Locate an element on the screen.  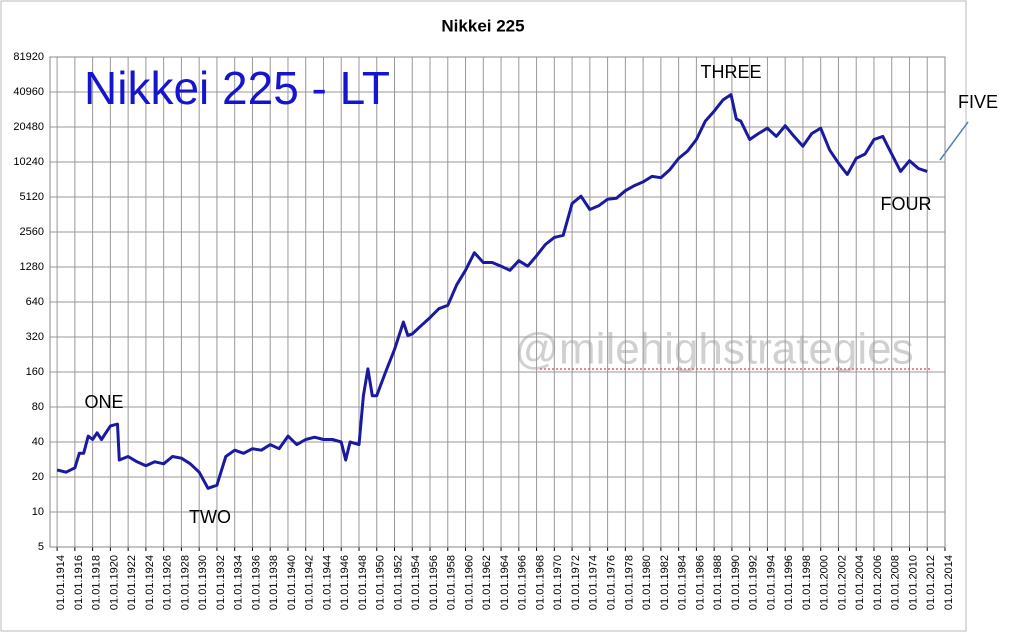
x-tick-label: 01.01.2010 is located at coordinates (913, 582).